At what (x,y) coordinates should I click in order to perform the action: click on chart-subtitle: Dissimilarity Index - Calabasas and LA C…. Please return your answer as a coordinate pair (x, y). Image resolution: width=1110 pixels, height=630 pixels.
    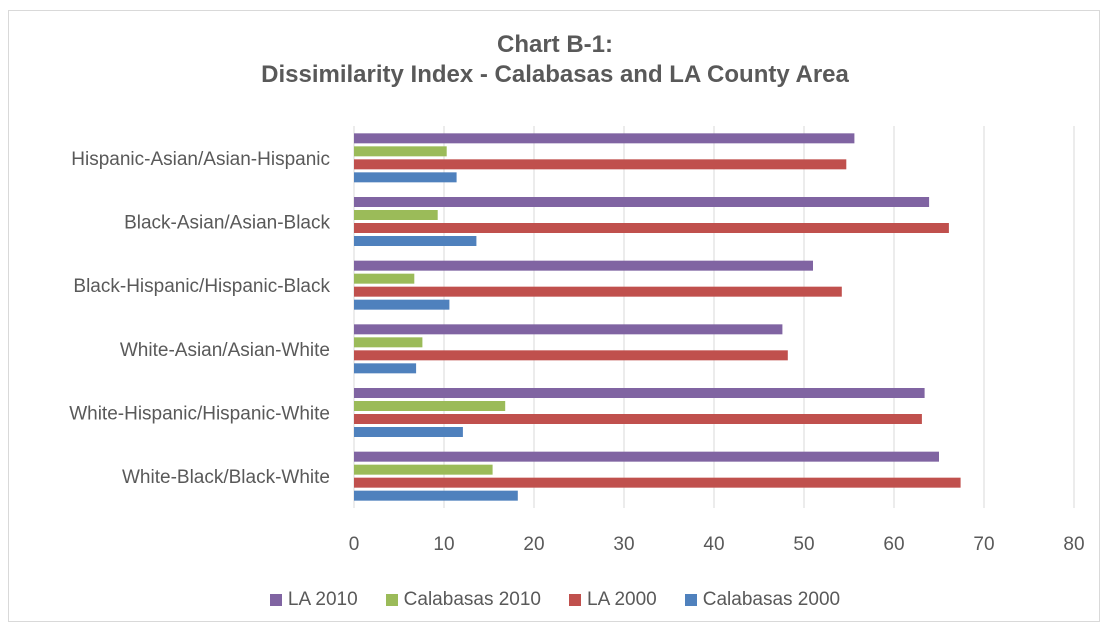
    Looking at the image, I should click on (555, 74).